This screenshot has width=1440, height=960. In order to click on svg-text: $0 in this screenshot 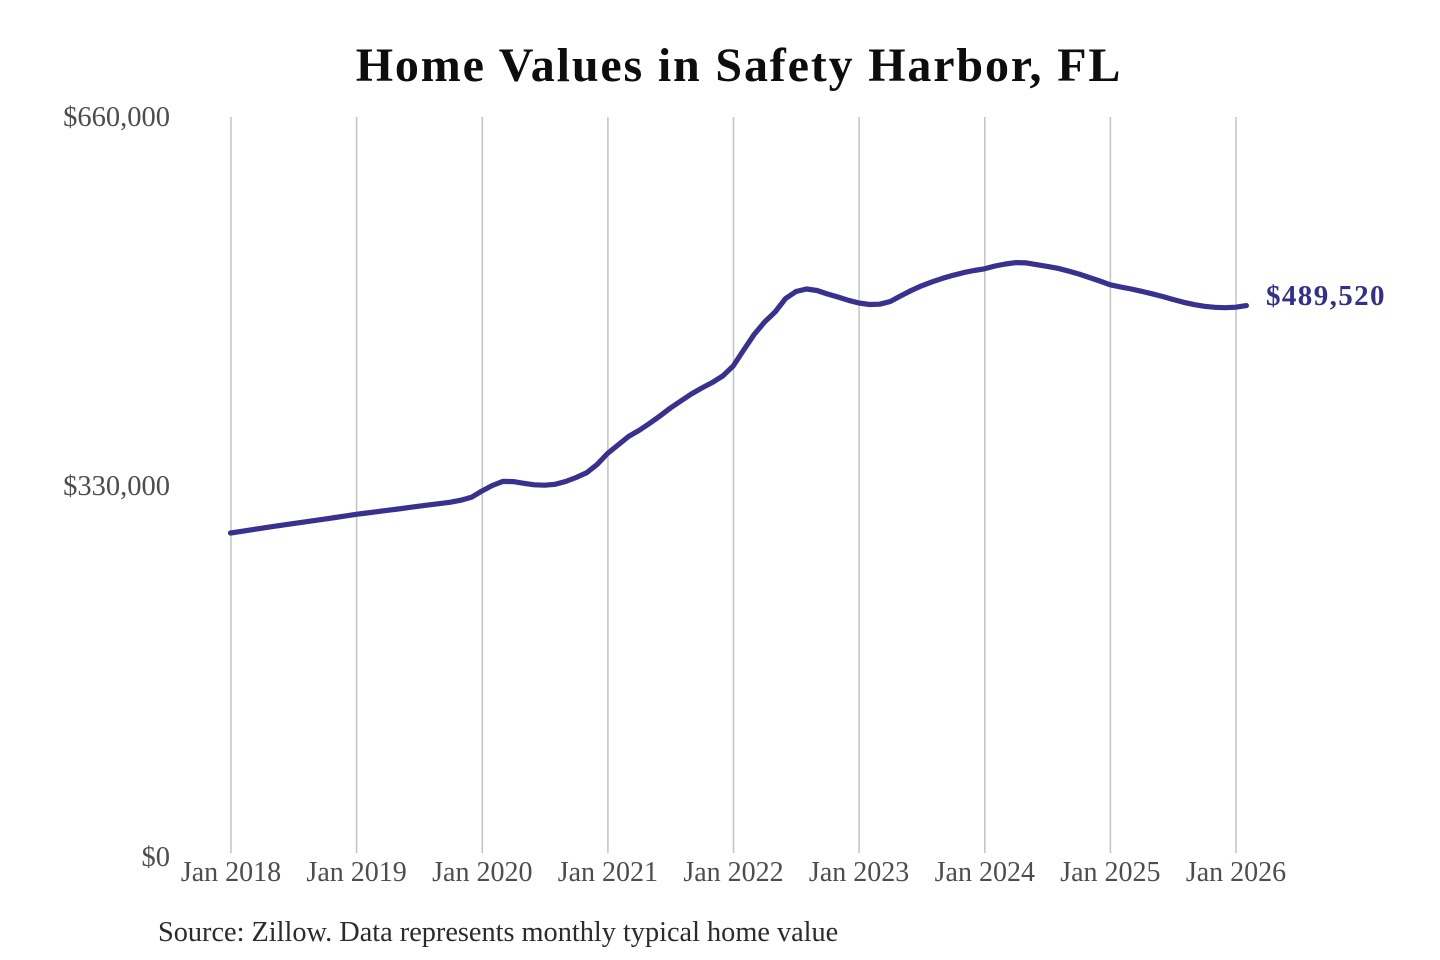, I will do `click(156, 857)`.